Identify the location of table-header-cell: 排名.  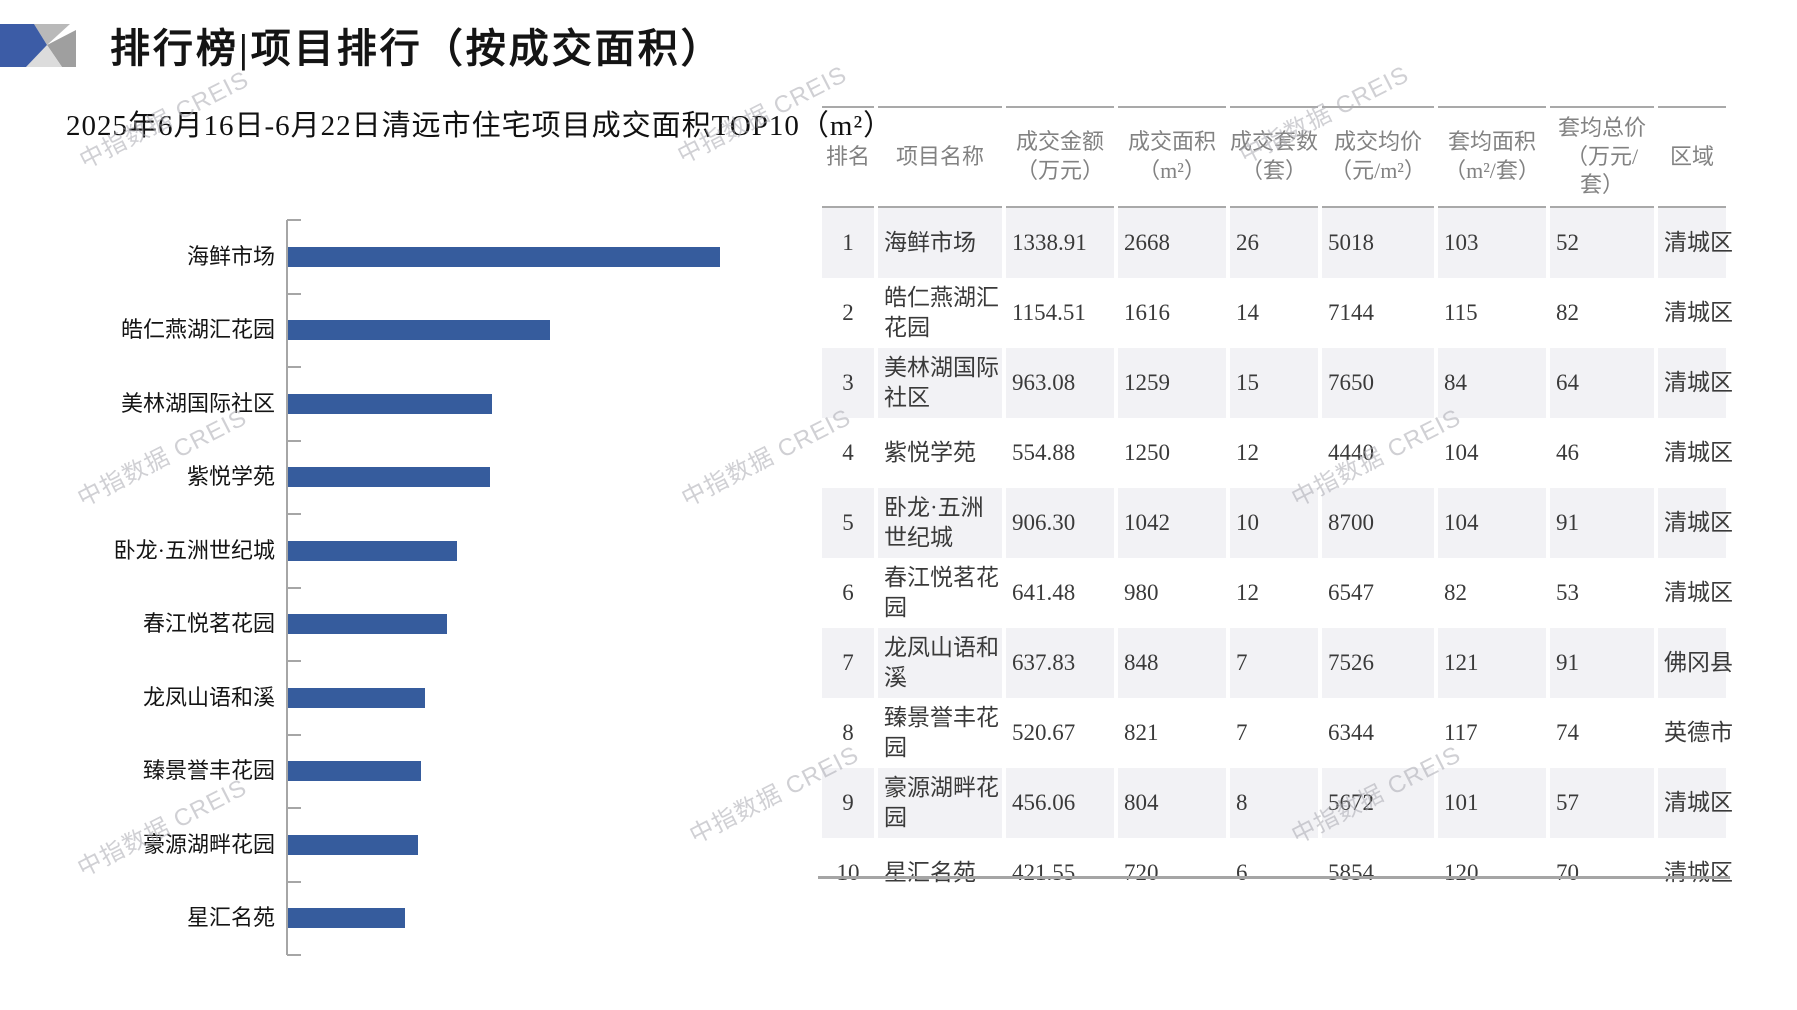
(848, 157).